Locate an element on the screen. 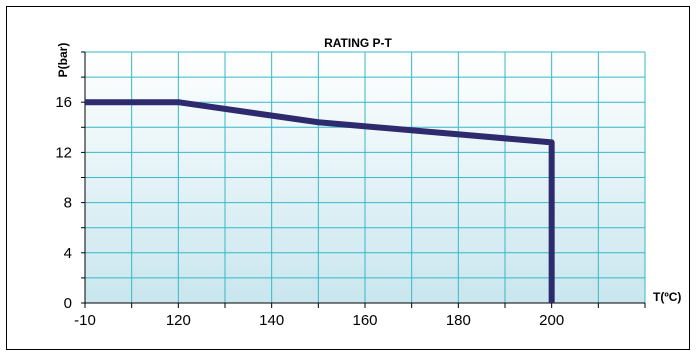 Image resolution: width=698 pixels, height=358 pixels. x-tick-label: 120 is located at coordinates (178, 320).